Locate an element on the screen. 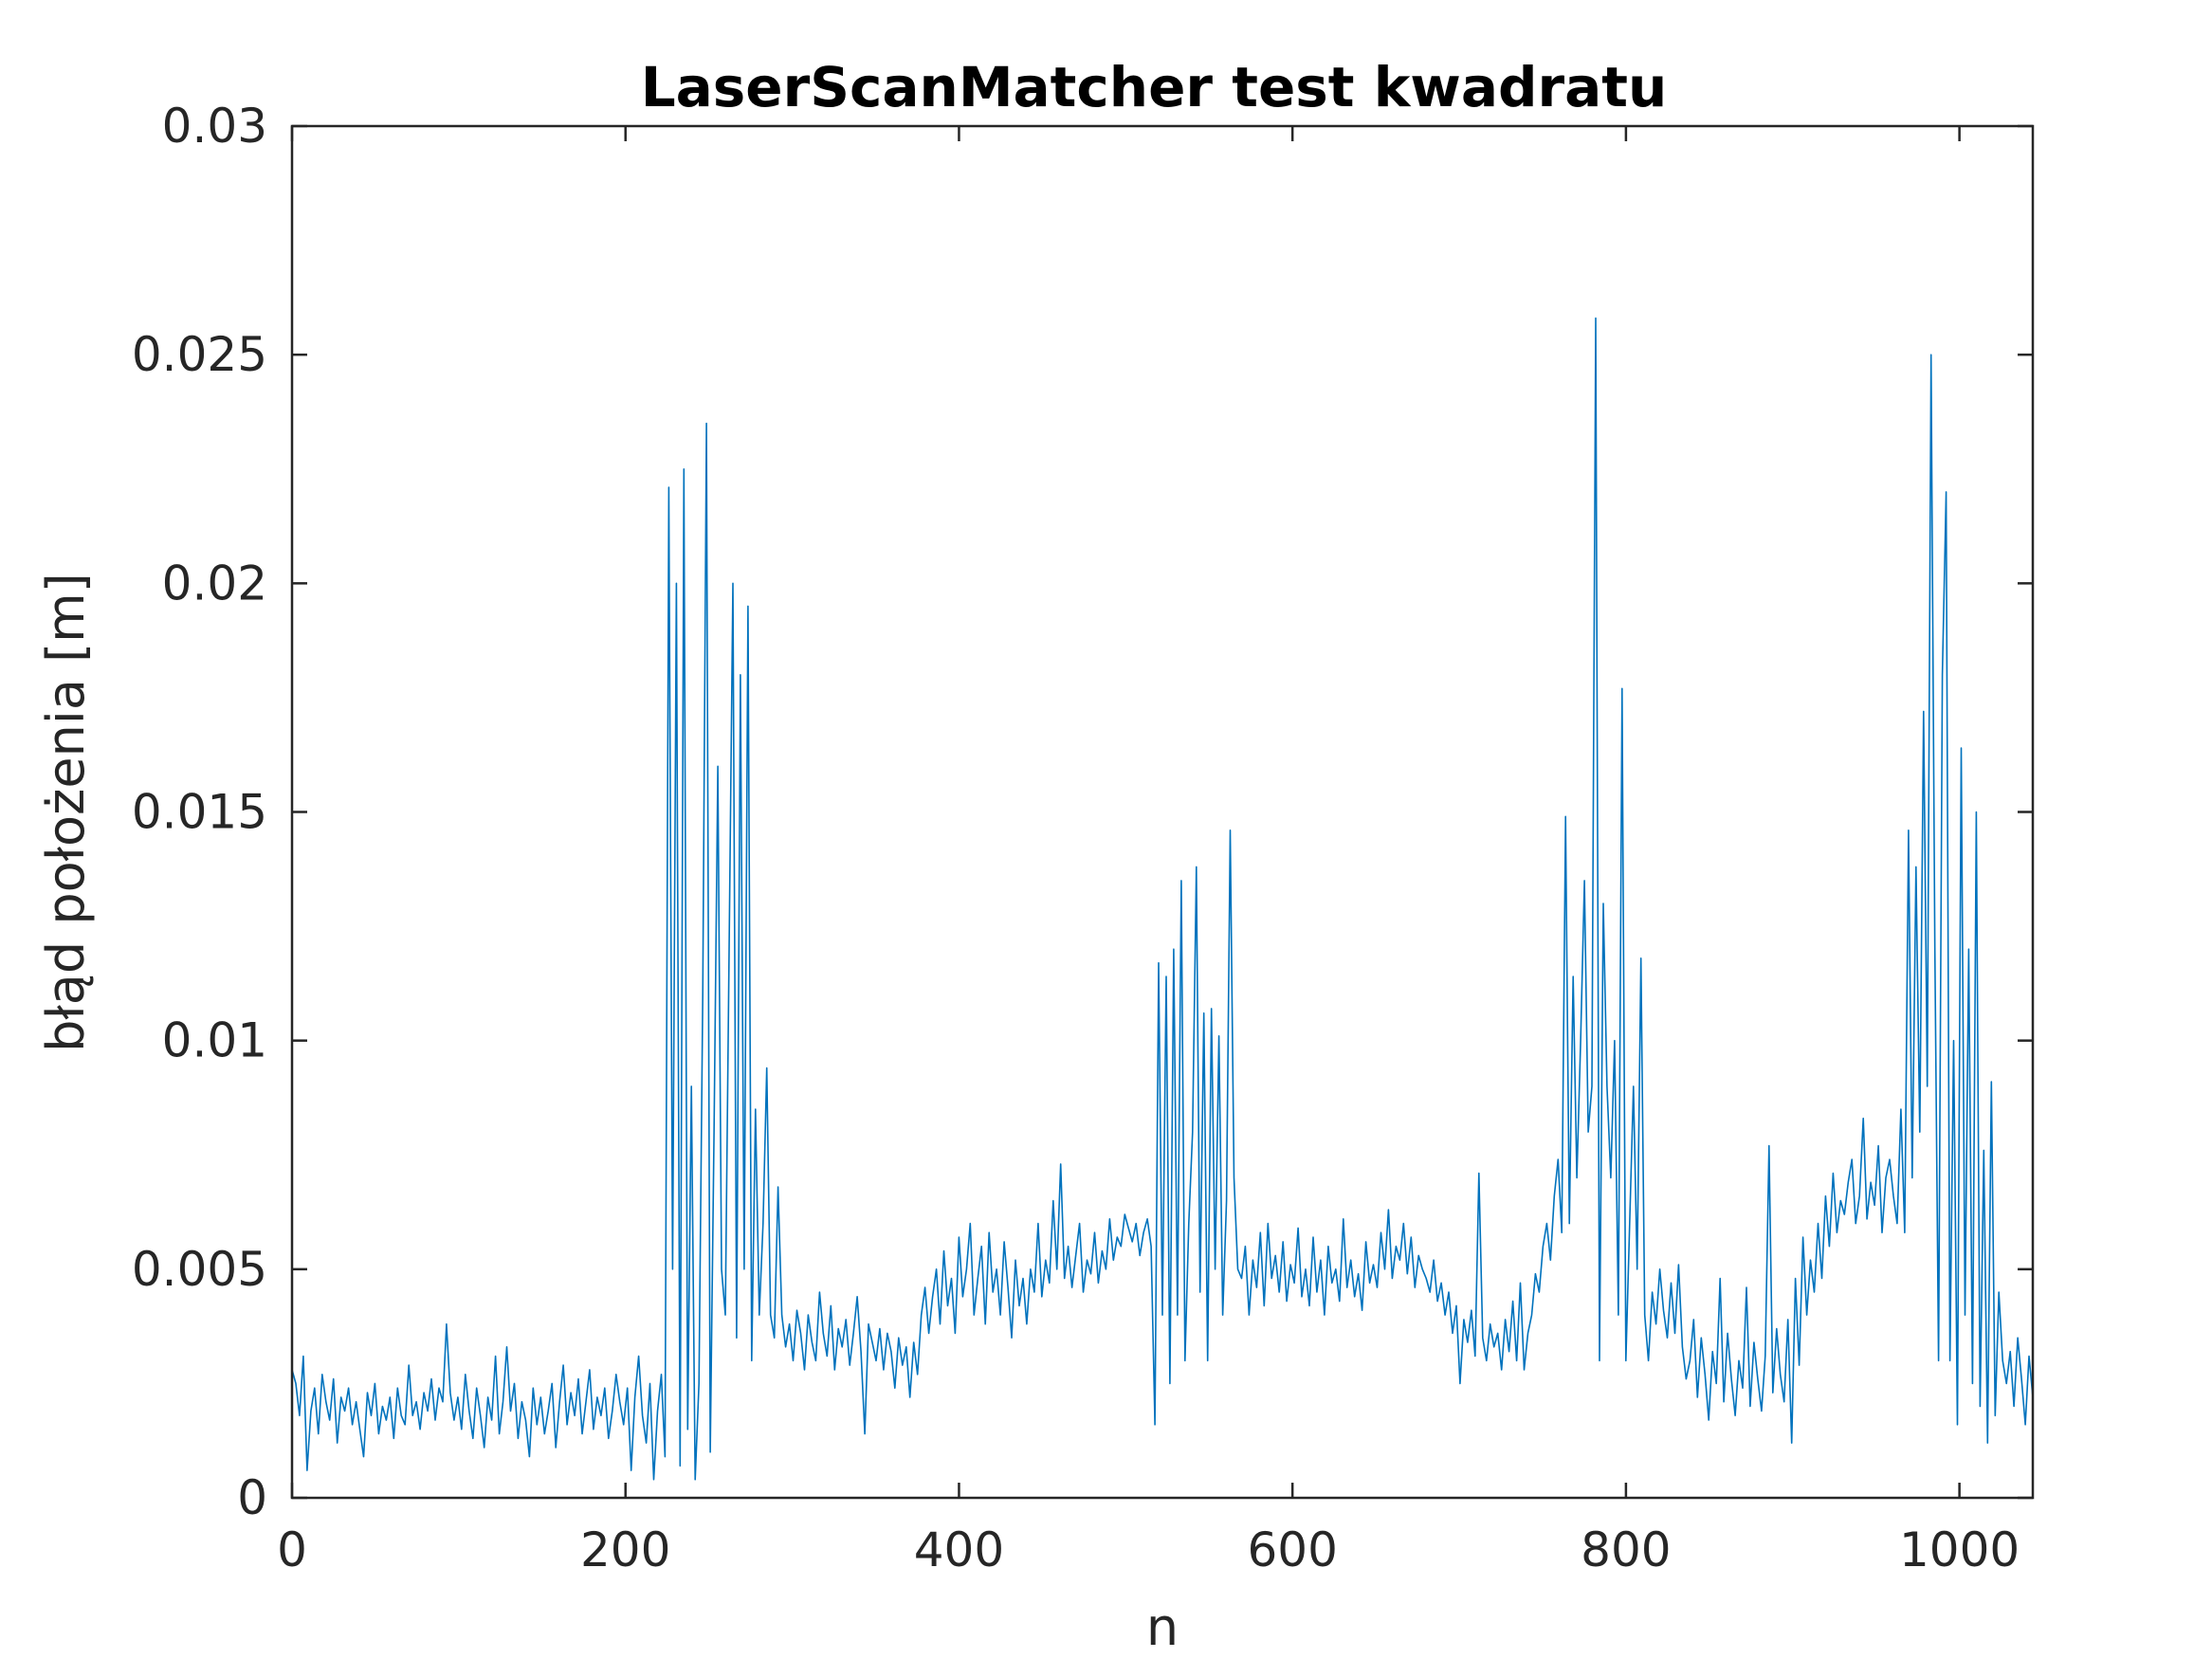  chart-title: LaserScanMatcher test kwadratu is located at coordinates (1154, 87).